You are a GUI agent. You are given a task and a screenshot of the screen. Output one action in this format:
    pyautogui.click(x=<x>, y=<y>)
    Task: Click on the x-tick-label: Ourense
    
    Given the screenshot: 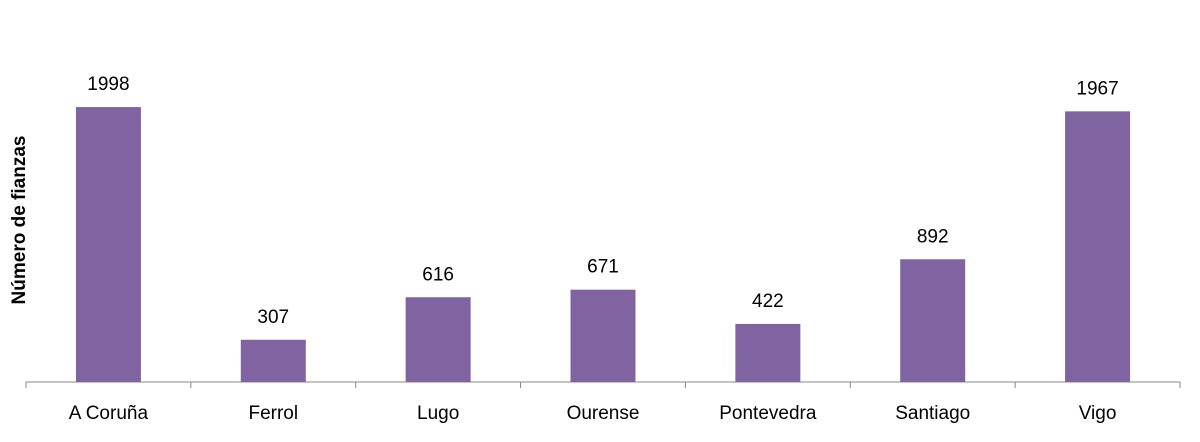 What is the action you would take?
    pyautogui.click(x=603, y=413)
    